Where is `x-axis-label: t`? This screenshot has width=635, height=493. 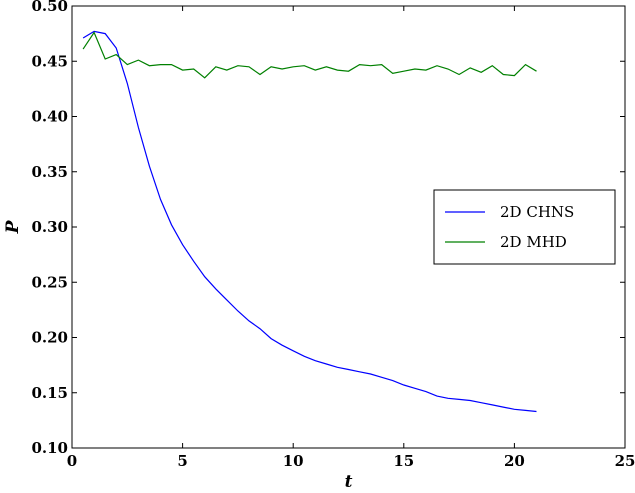 x-axis-label: t is located at coordinates (349, 482).